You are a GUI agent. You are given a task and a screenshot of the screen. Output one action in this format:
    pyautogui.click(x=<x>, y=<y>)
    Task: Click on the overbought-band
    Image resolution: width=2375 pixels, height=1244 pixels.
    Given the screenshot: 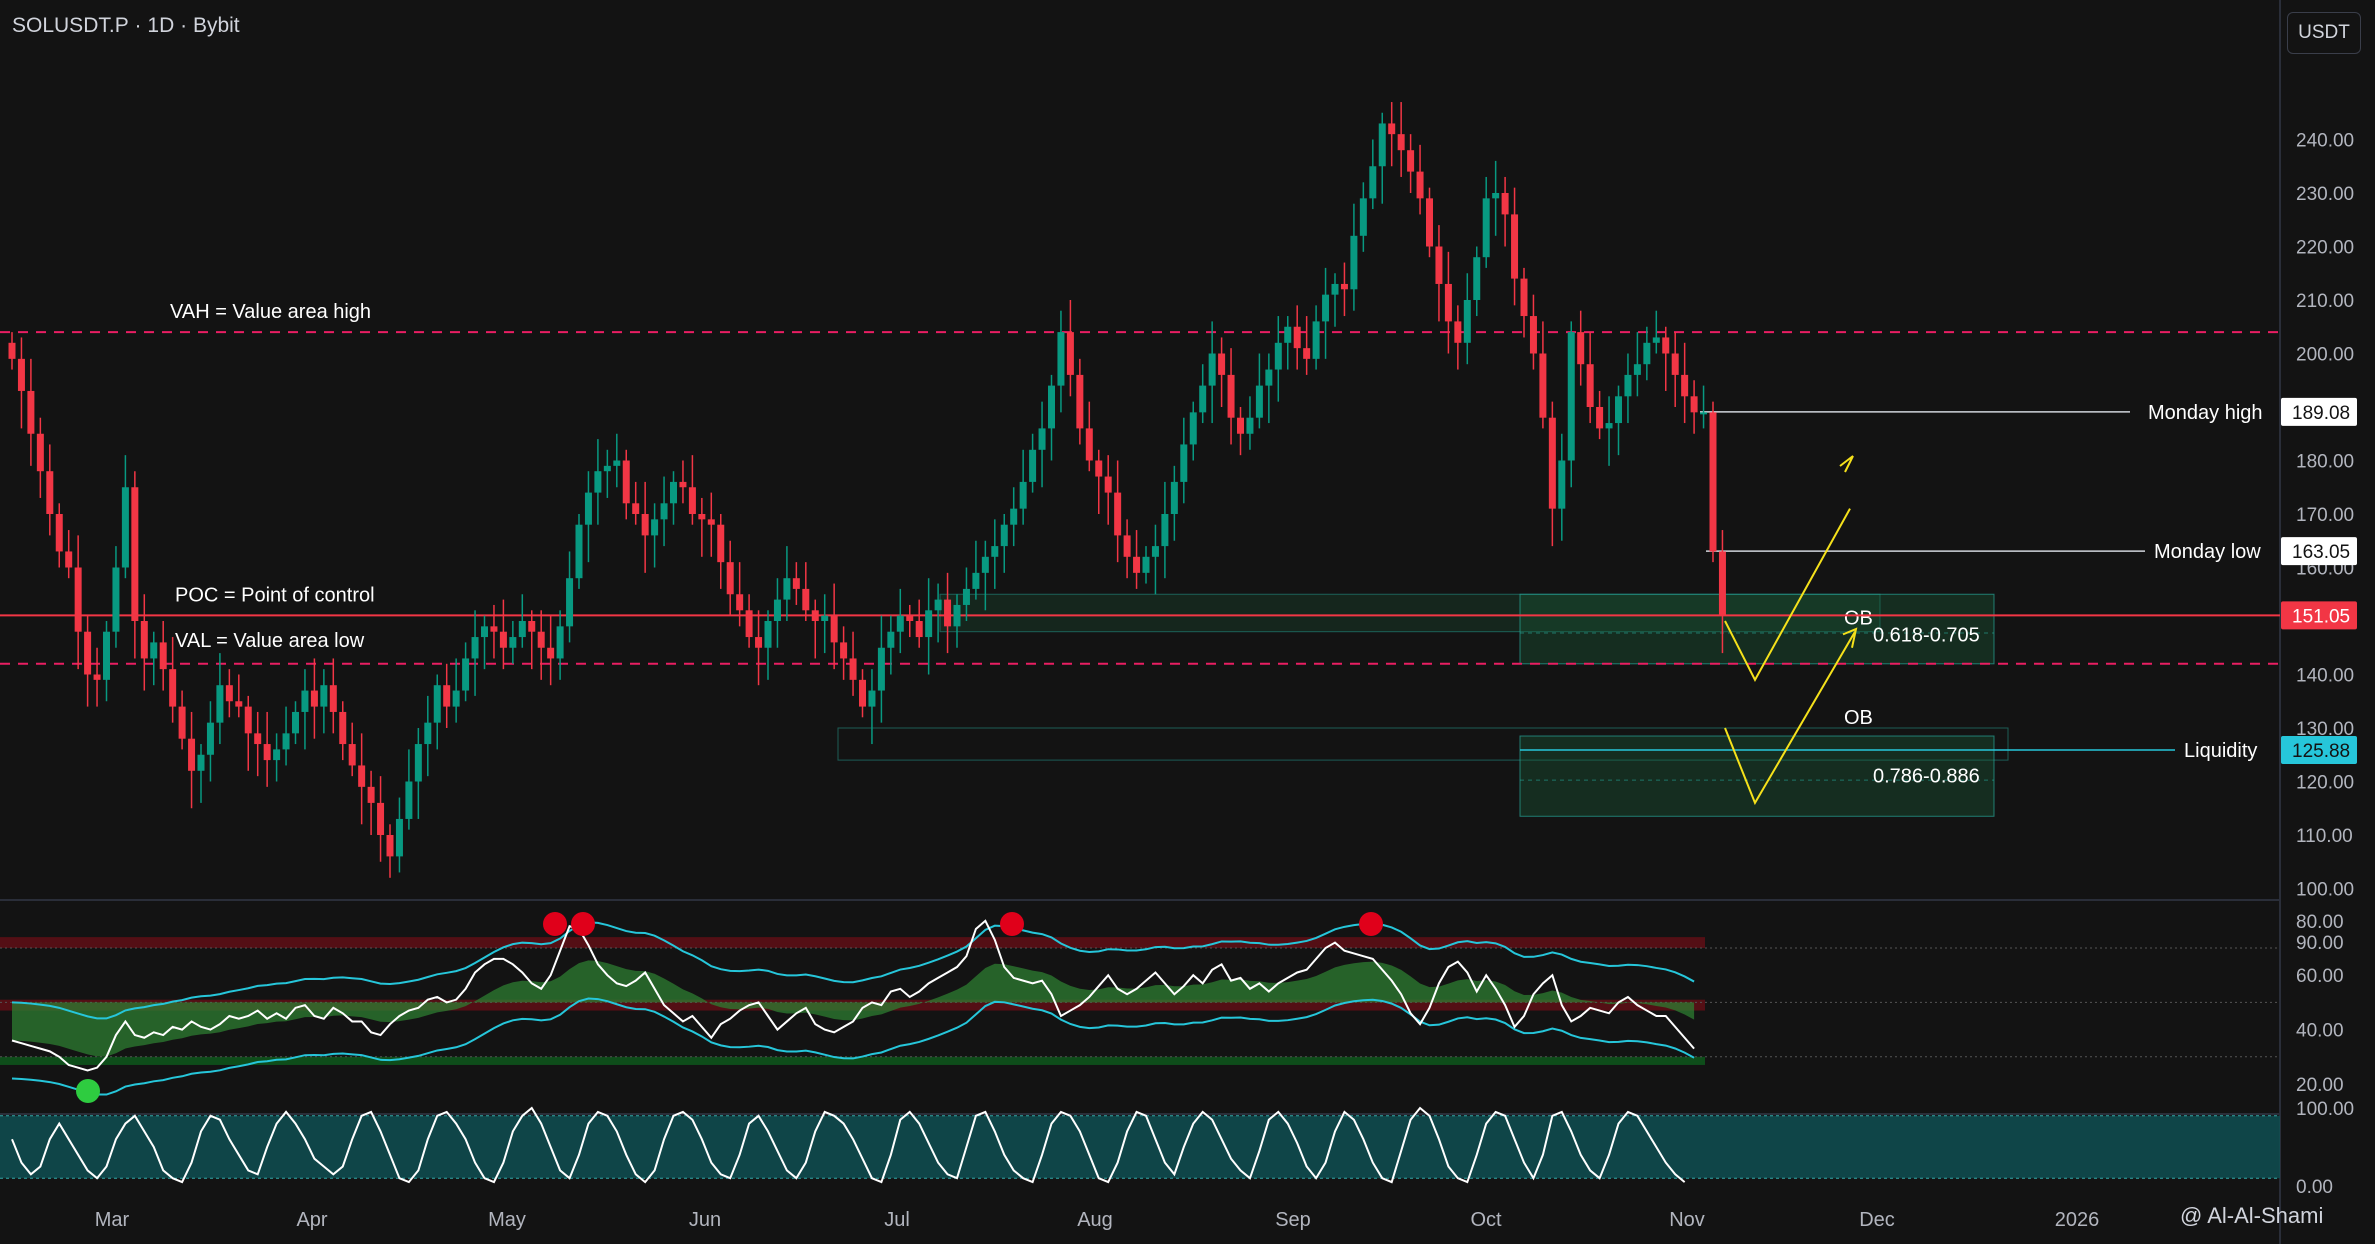 What is the action you would take?
    pyautogui.click(x=852, y=942)
    